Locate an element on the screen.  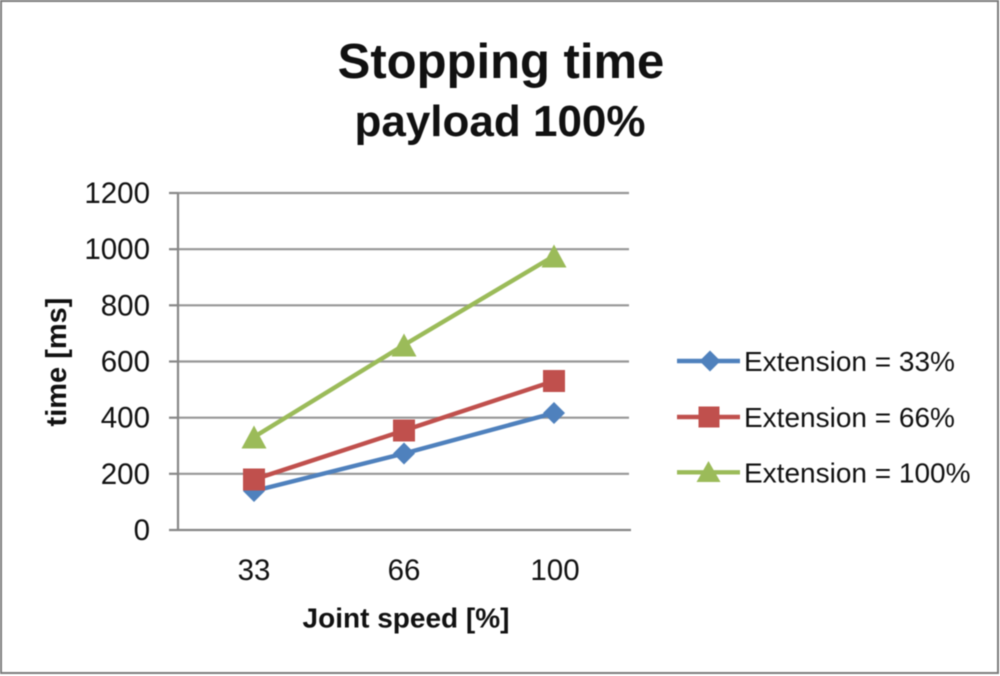
svg-text: Joint speed [%] is located at coordinates (406, 618).